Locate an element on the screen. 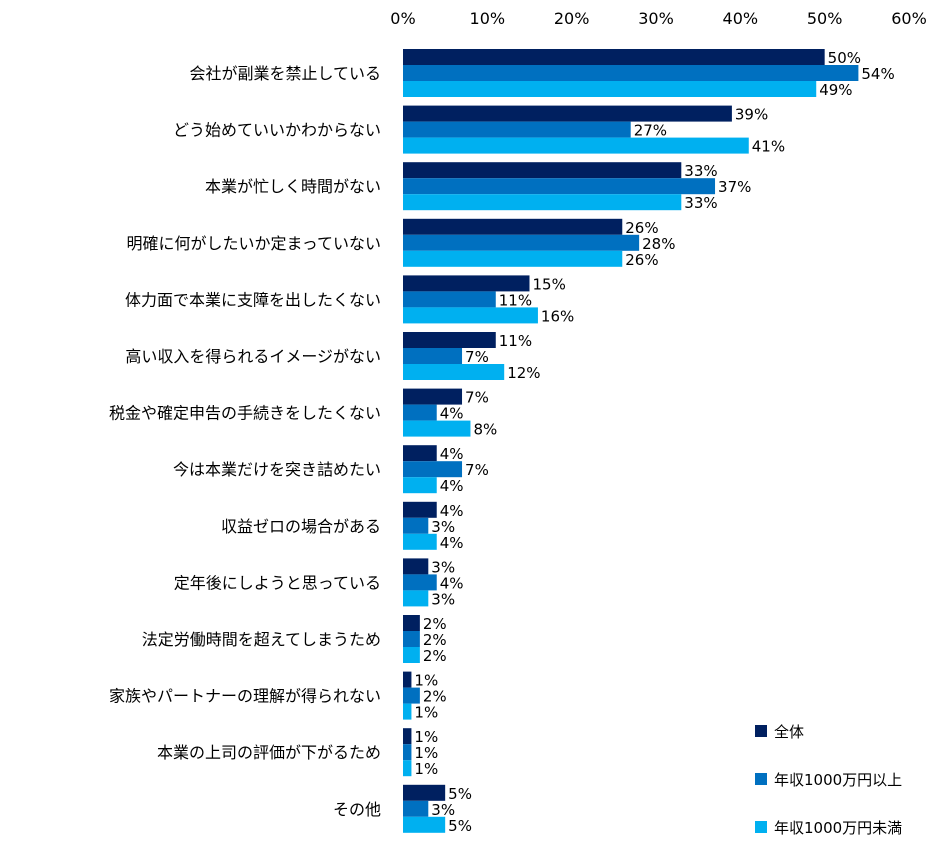 The width and height of the screenshot is (943, 859). data-label: 8% is located at coordinates (485, 430).